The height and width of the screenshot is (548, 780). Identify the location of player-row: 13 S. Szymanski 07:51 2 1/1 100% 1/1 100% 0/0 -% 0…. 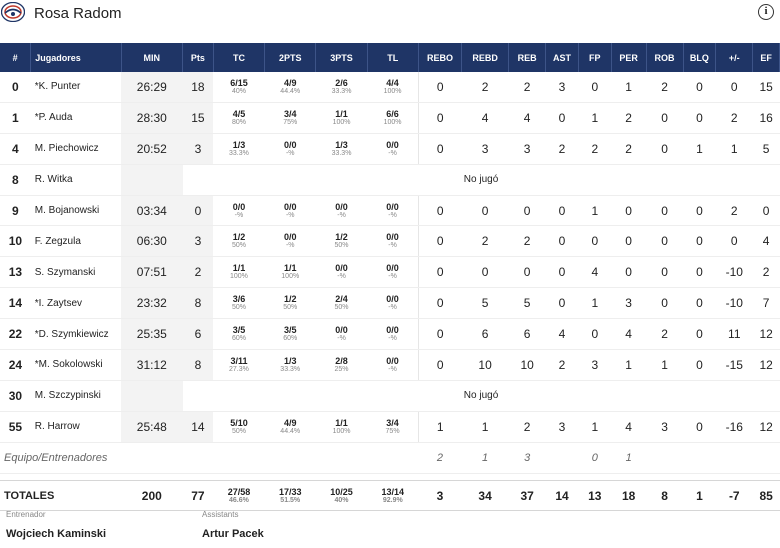
(390, 272).